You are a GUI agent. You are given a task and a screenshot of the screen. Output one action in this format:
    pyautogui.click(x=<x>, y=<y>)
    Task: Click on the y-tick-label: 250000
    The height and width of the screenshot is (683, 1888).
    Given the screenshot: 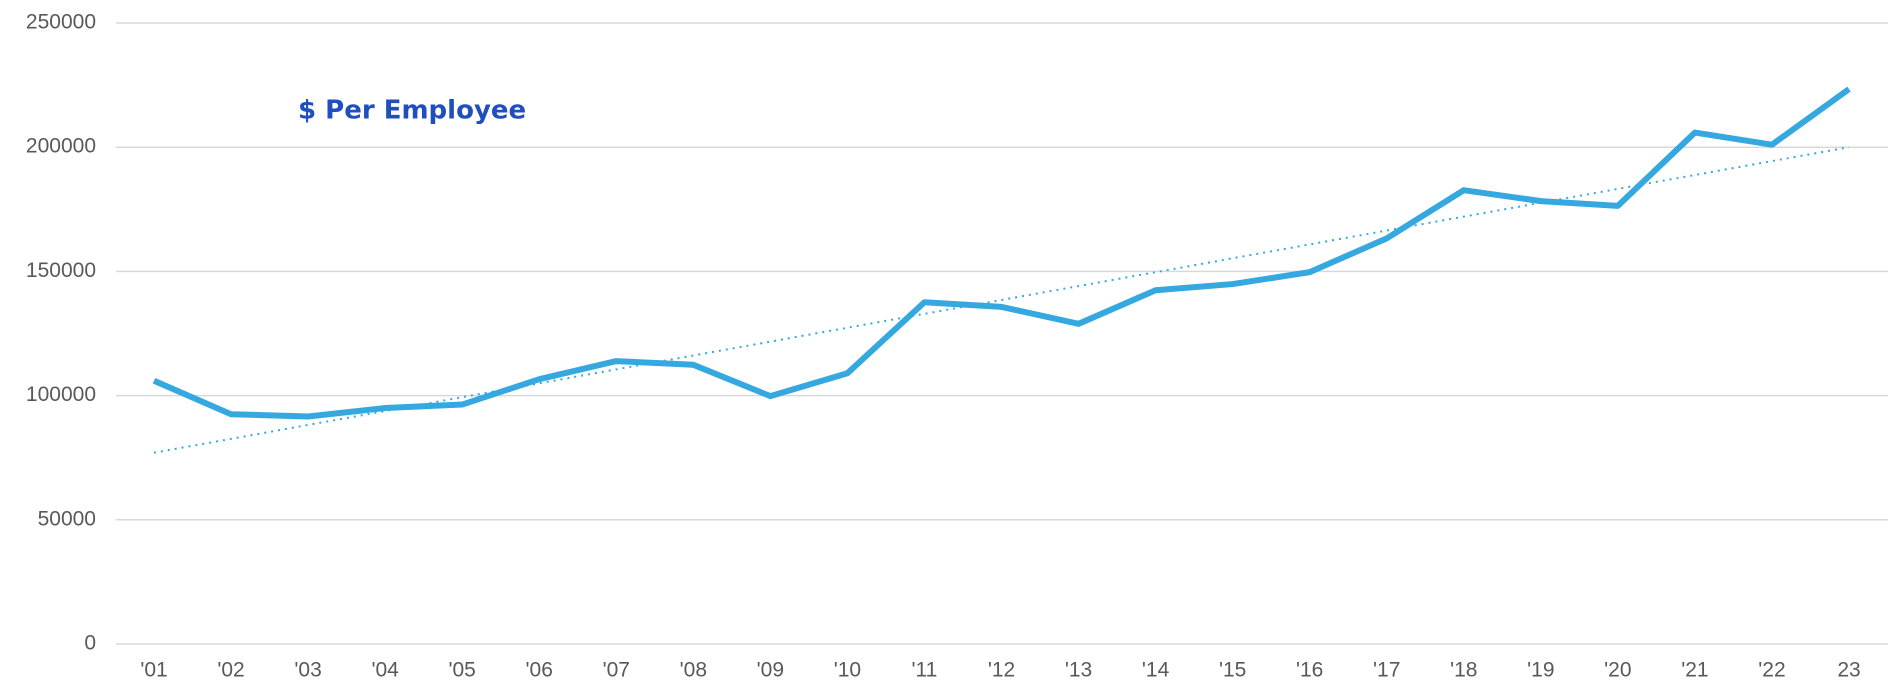 What is the action you would take?
    pyautogui.click(x=61, y=22)
    